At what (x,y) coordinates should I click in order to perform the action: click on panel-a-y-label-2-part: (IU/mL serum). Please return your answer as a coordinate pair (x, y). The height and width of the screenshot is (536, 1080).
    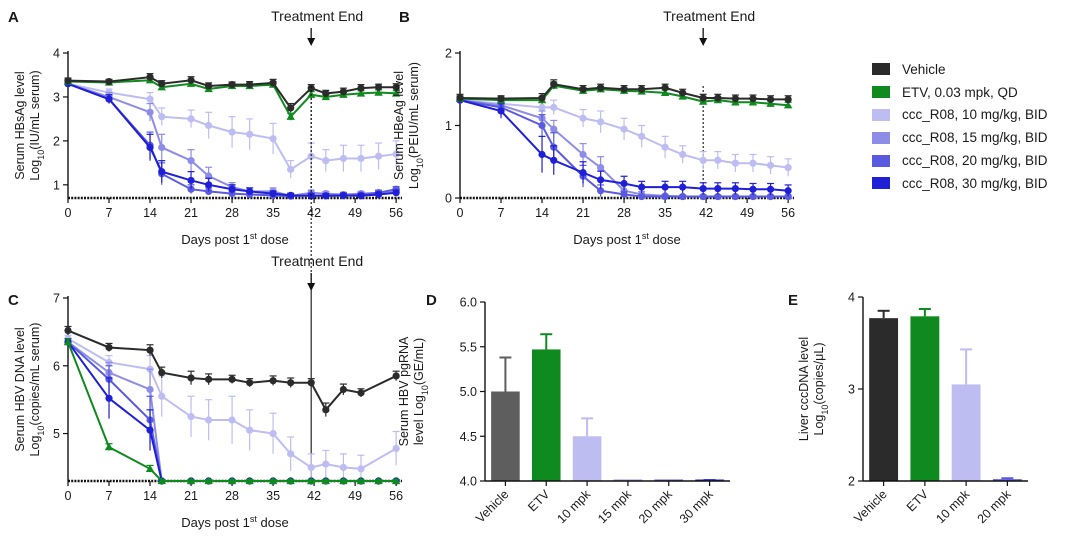
    Looking at the image, I should click on (35, 109).